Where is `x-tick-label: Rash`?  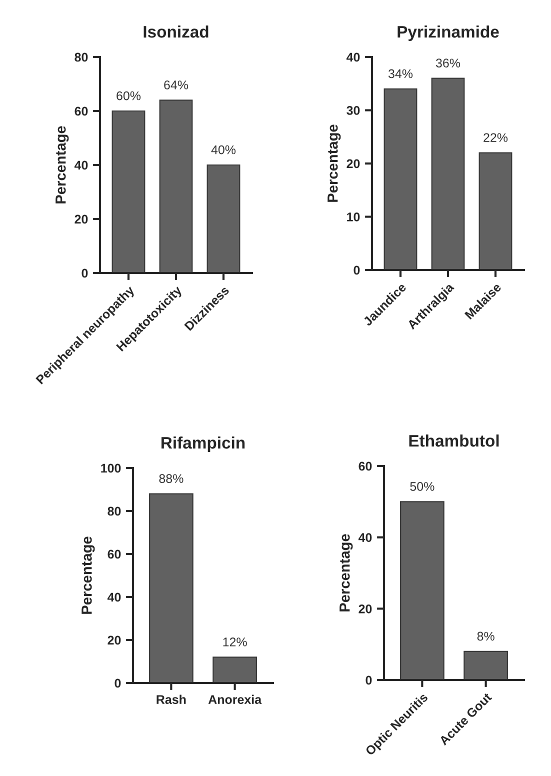
x-tick-label: Rash is located at coordinates (171, 699).